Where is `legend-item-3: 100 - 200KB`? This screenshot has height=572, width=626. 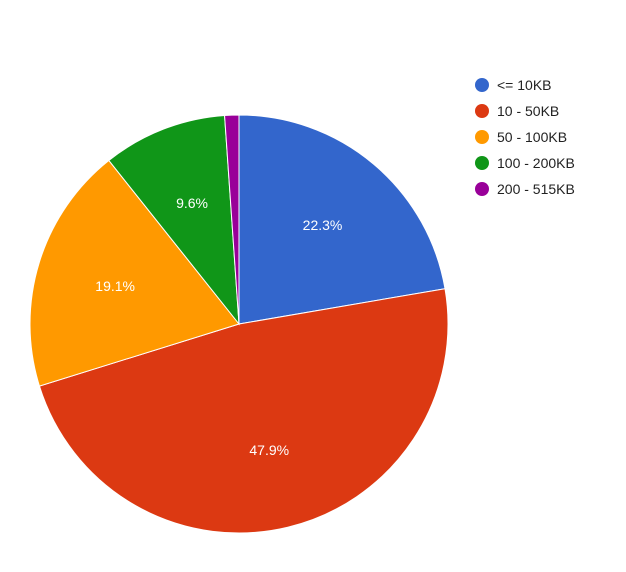
legend-item-3: 100 - 200KB is located at coordinates (525, 163).